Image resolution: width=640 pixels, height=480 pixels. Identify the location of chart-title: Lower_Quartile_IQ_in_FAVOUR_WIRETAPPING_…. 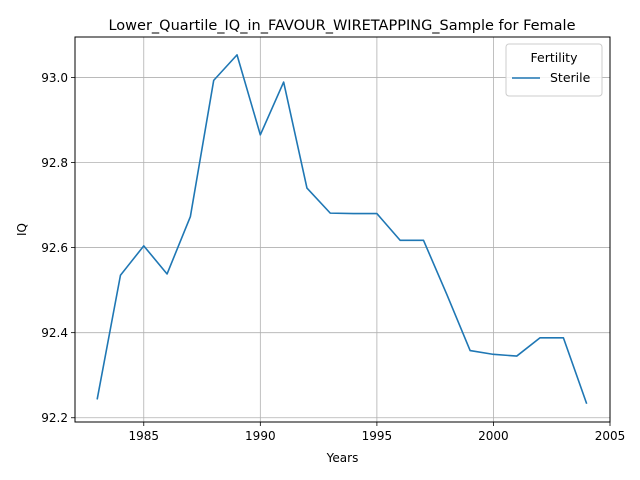
(341, 26).